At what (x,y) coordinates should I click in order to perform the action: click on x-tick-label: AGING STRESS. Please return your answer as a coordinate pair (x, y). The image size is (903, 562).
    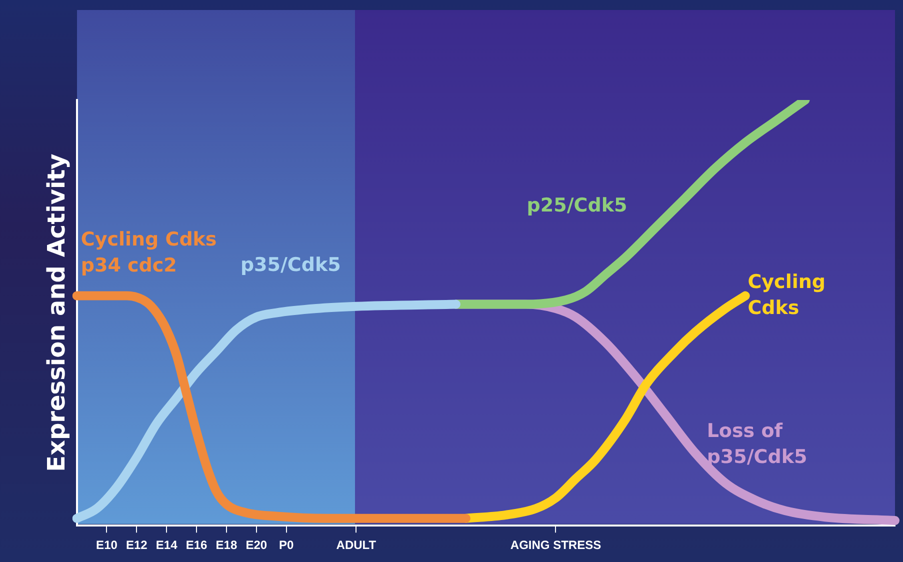
    Looking at the image, I should click on (556, 545).